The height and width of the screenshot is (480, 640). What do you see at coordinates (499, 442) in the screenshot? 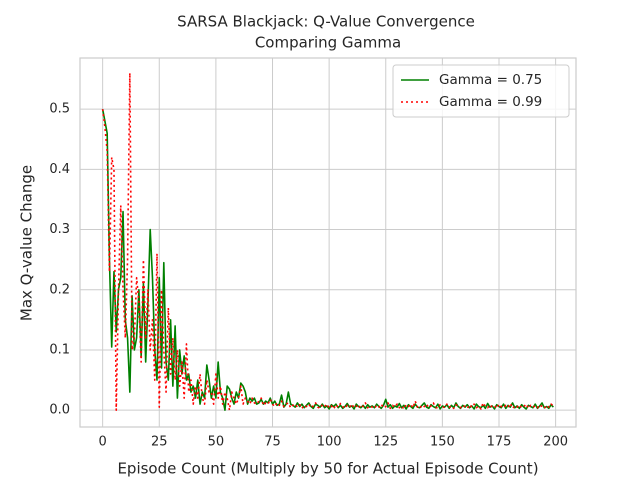
I see `x-tick-label: 175` at bounding box center [499, 442].